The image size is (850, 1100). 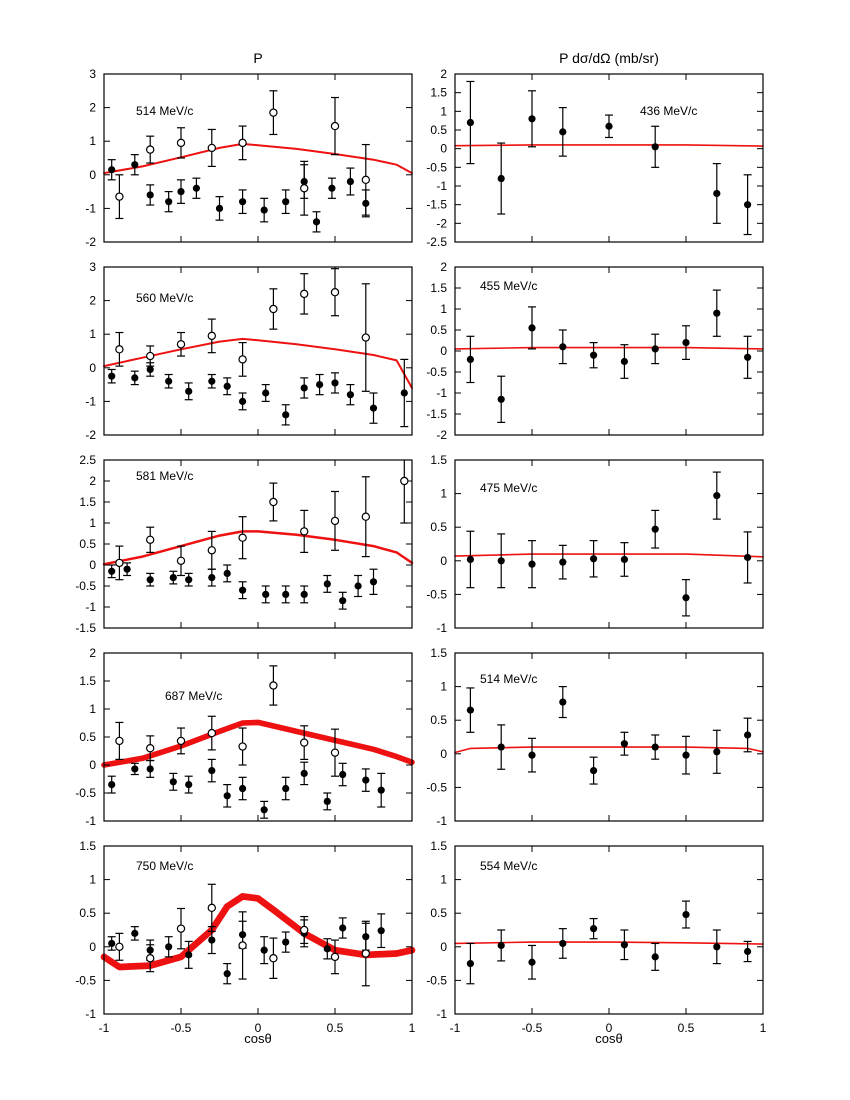 What do you see at coordinates (164, 298) in the screenshot?
I see `momentum-label: 560 MeV/c` at bounding box center [164, 298].